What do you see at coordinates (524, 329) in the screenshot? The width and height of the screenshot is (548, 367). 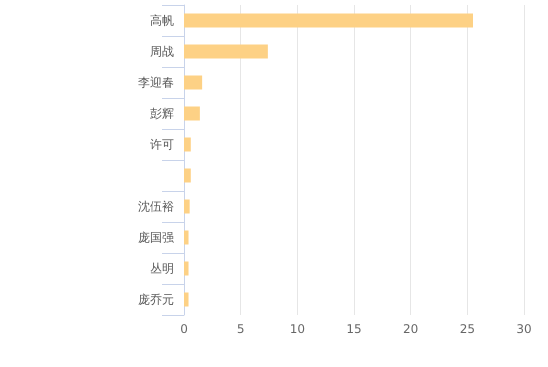 I see `x-tick-label: 30` at bounding box center [524, 329].